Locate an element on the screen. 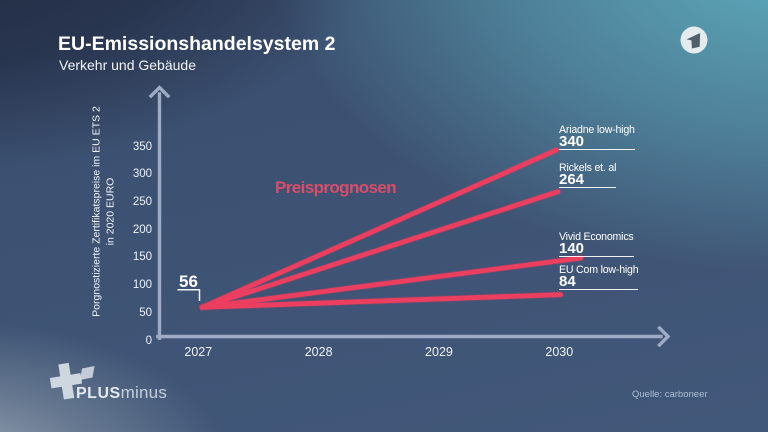 Image resolution: width=768 pixels, height=432 pixels. plus-cross-shape is located at coordinates (66, 381).